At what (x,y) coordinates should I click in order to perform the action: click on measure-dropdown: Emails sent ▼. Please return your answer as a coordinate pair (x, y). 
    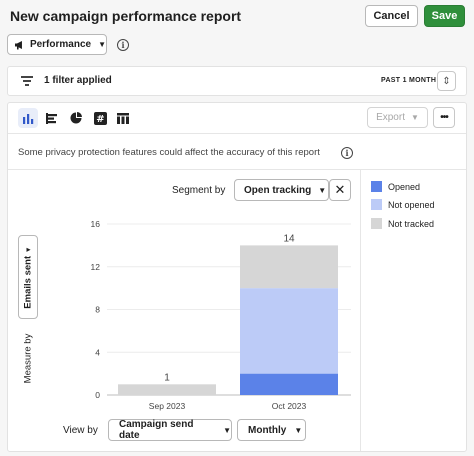
    Looking at the image, I should click on (28, 277).